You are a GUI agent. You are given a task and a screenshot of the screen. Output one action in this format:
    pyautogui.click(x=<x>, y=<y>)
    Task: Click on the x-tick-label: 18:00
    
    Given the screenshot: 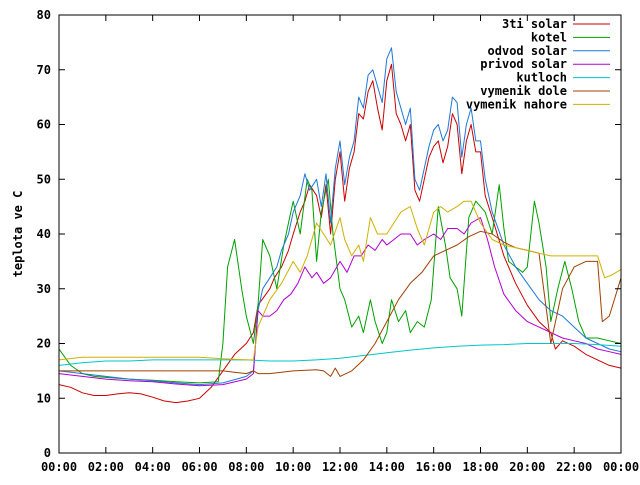 What is the action you would take?
    pyautogui.click(x=480, y=467)
    